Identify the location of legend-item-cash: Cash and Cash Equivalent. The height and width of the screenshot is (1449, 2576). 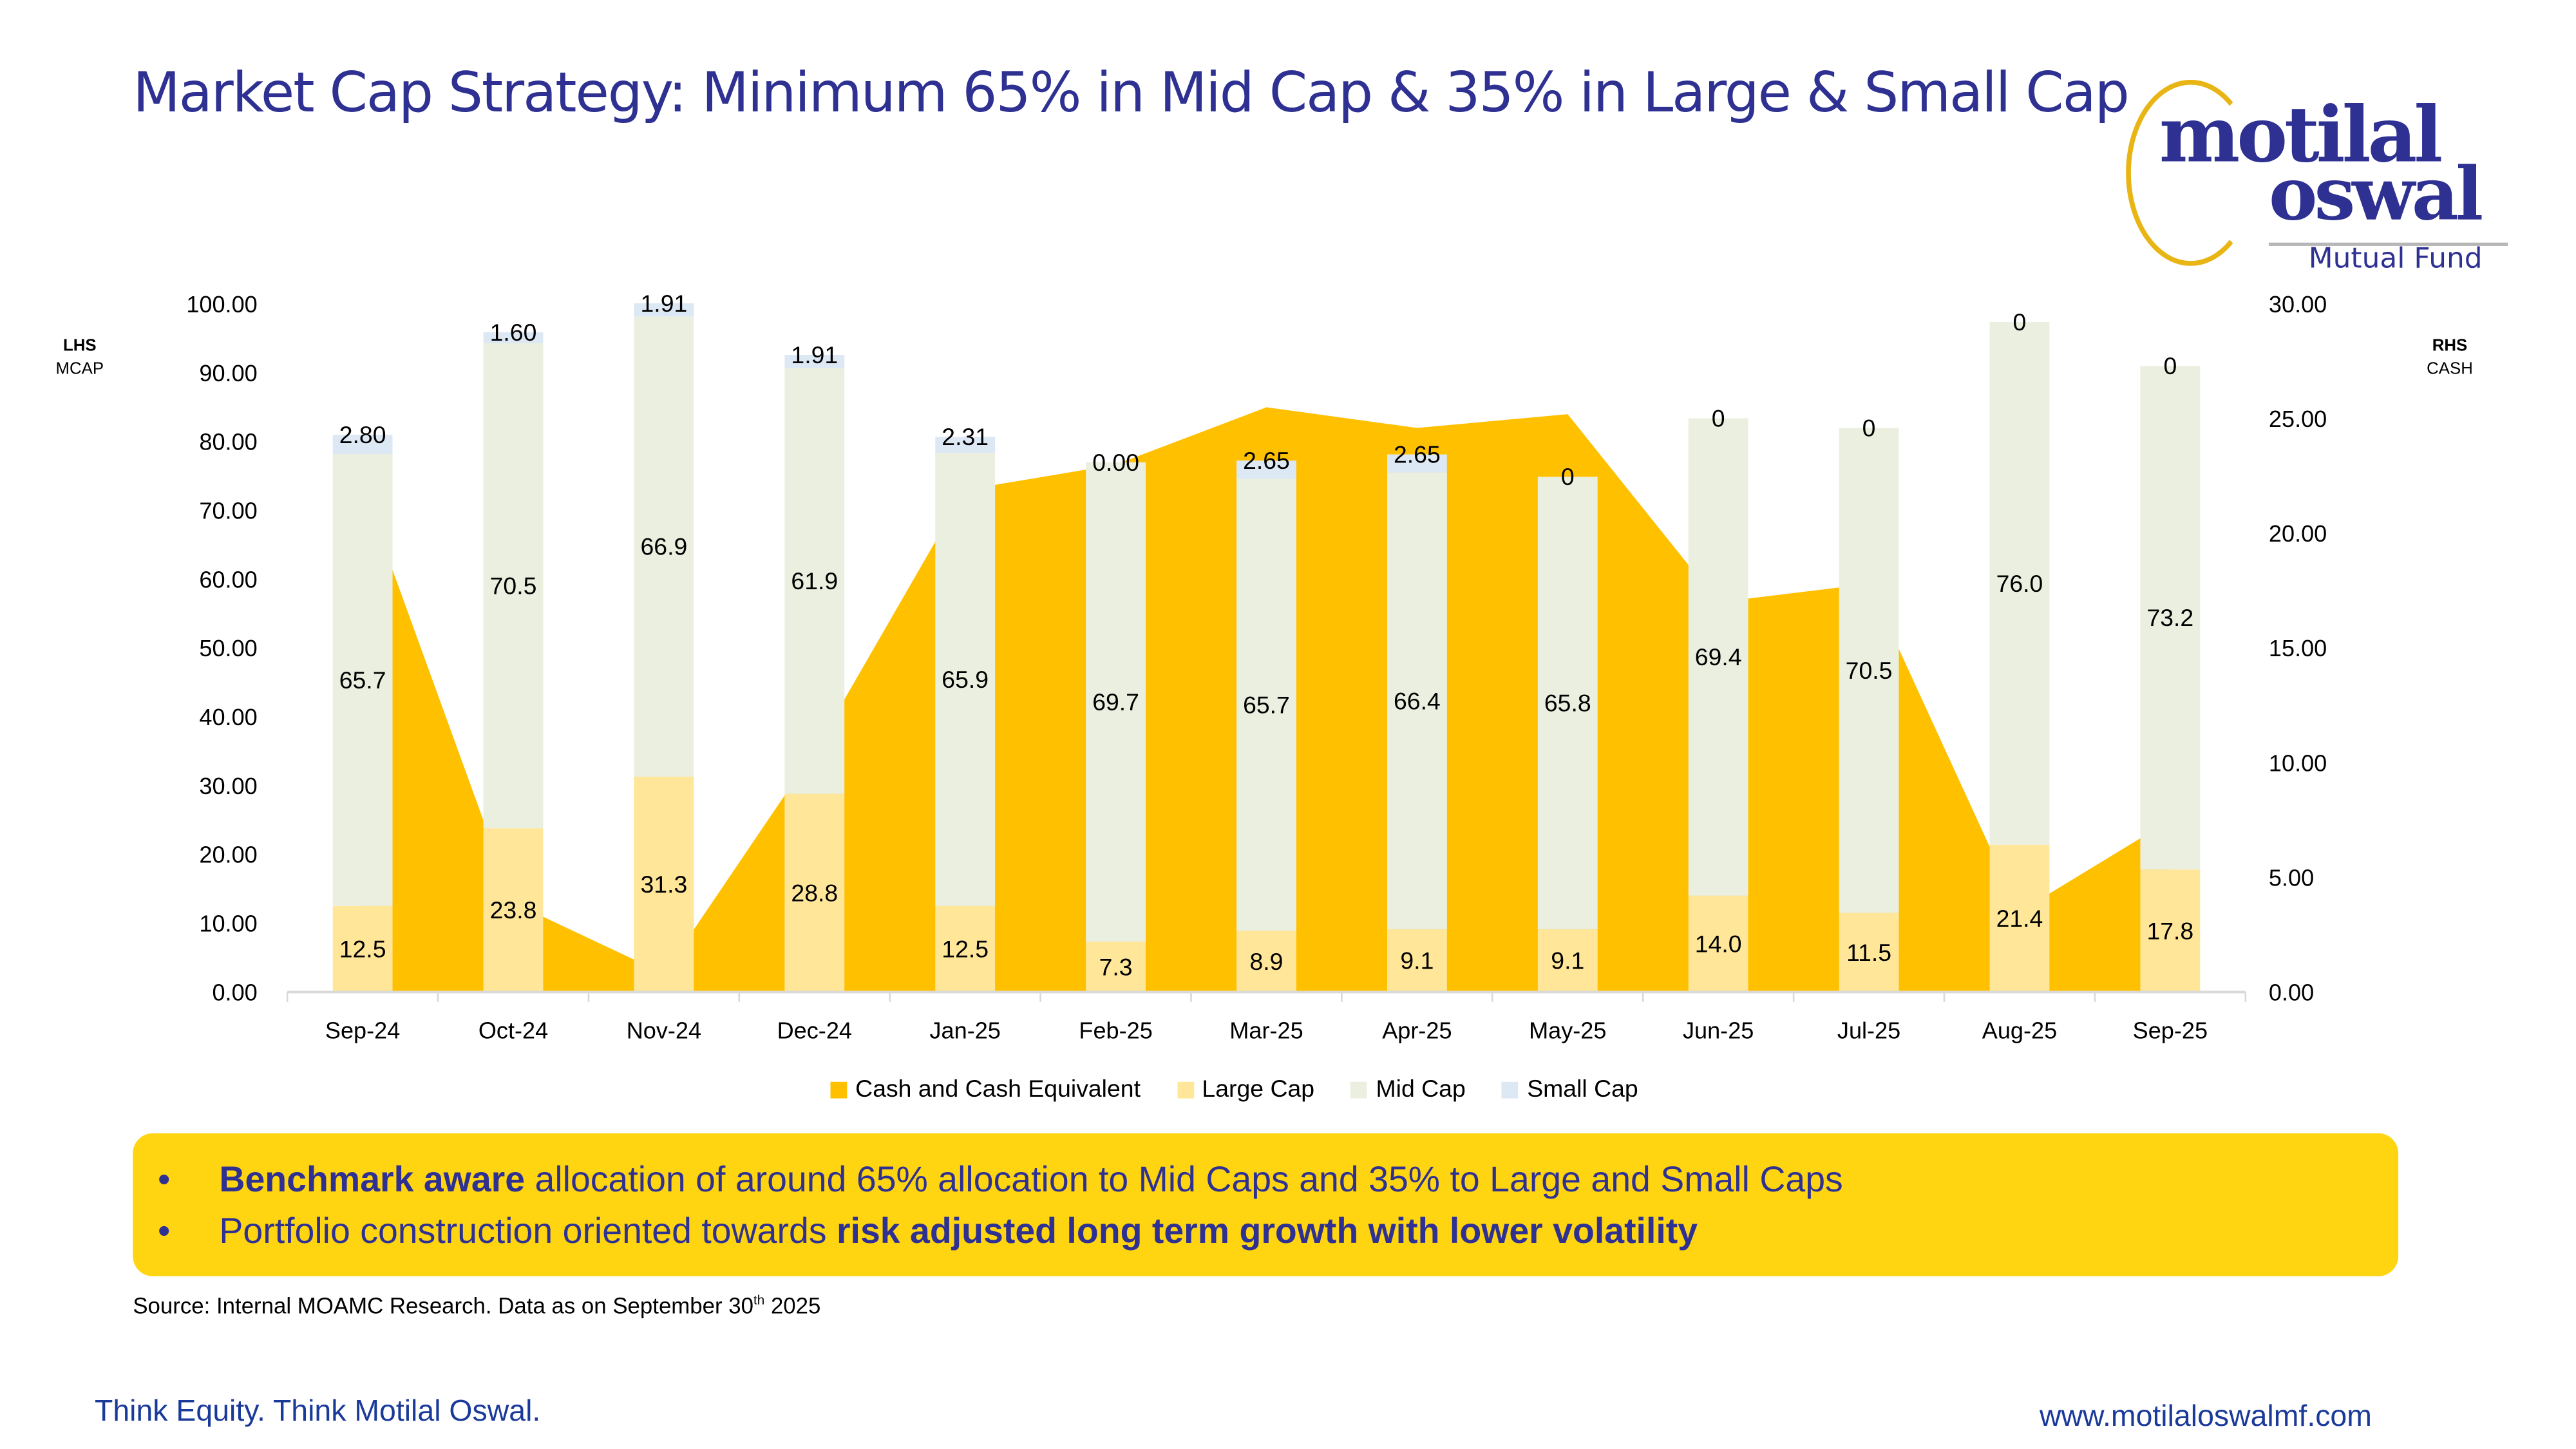
(985, 1091).